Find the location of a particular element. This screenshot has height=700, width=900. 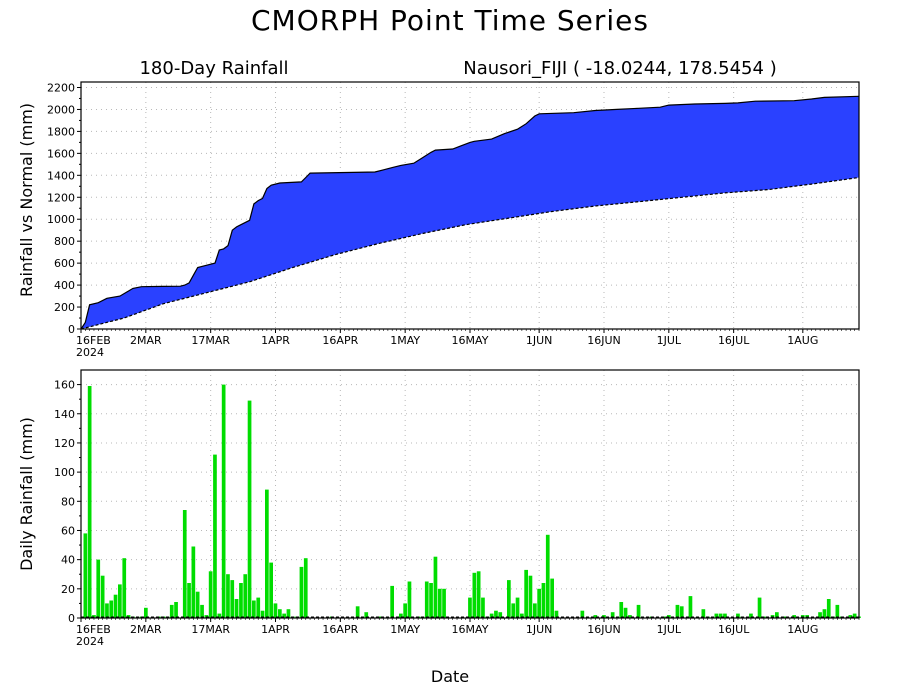

top-xtick-year-label: 2024 is located at coordinates (90, 352).